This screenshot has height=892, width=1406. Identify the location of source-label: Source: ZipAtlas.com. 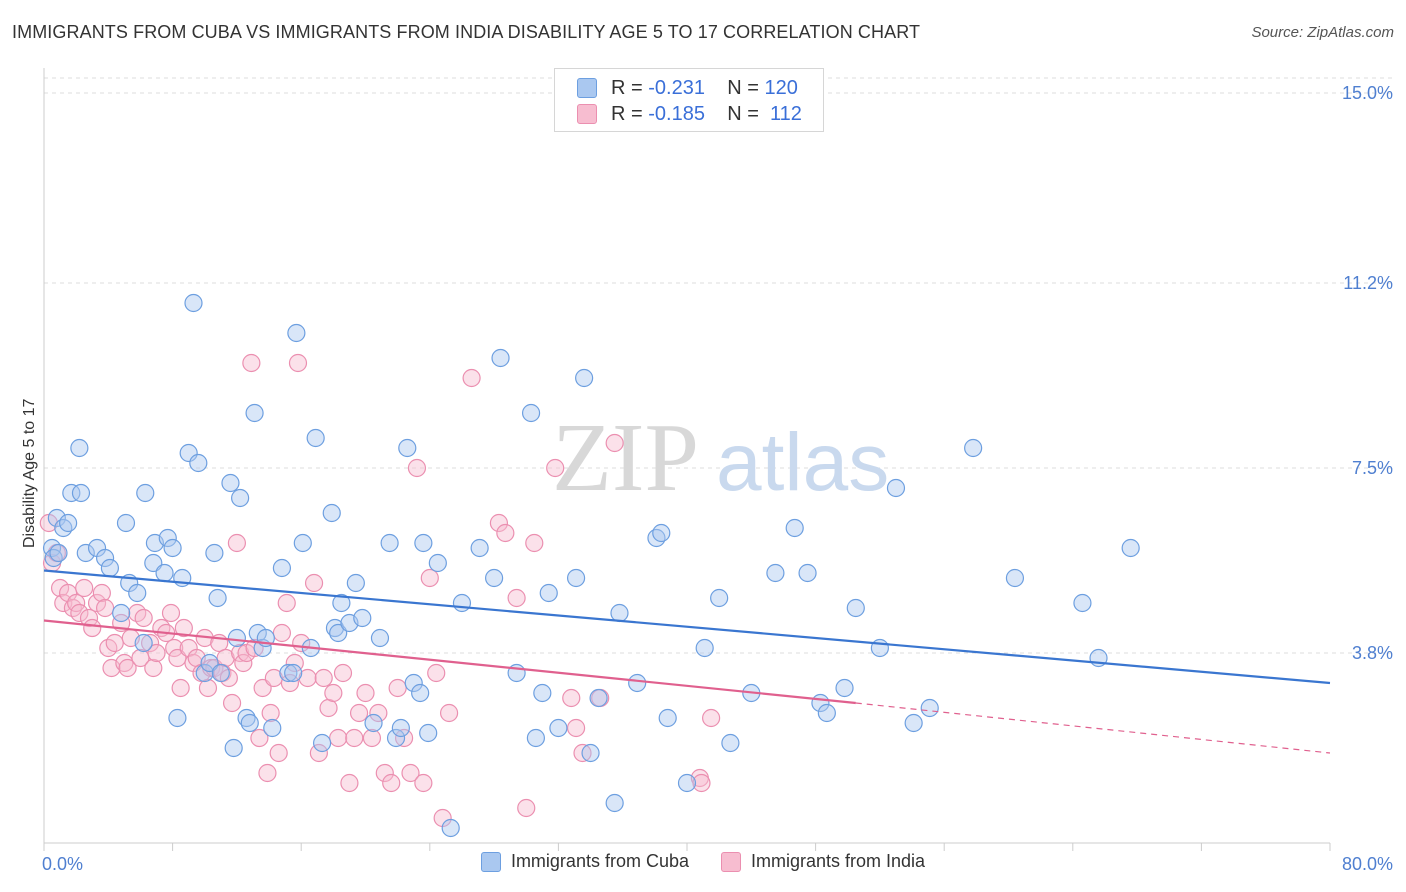
(1322, 32).